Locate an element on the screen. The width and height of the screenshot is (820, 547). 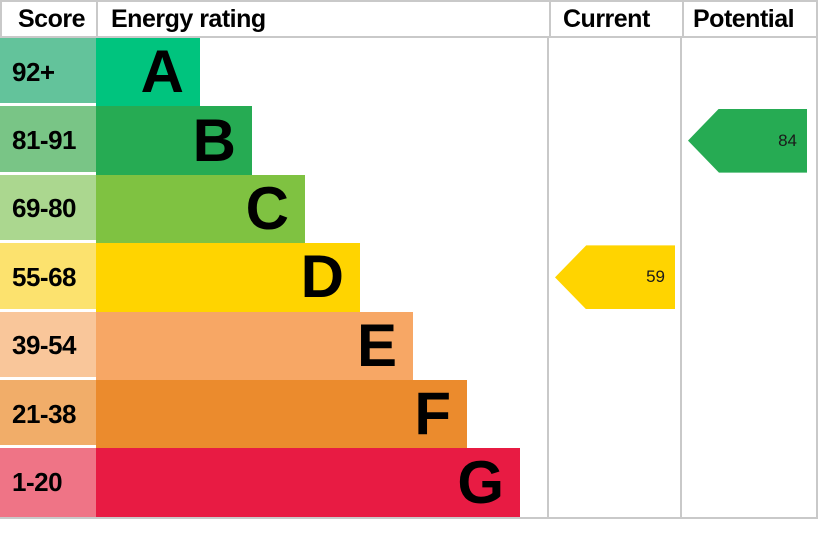
band-a-potential-cell is located at coordinates (748, 72).